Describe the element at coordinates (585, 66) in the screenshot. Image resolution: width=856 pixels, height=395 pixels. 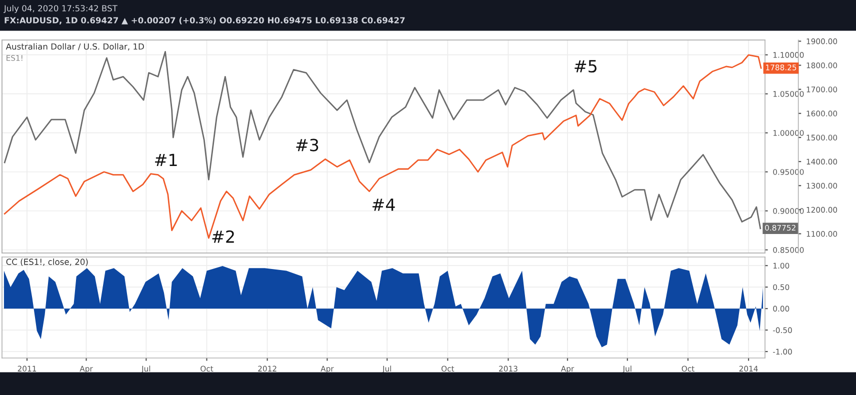
I see `annotation: #5` at that location.